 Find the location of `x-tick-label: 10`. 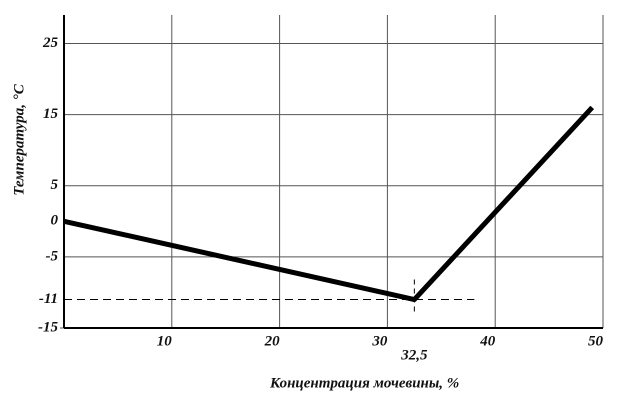

x-tick-label: 10 is located at coordinates (165, 341).